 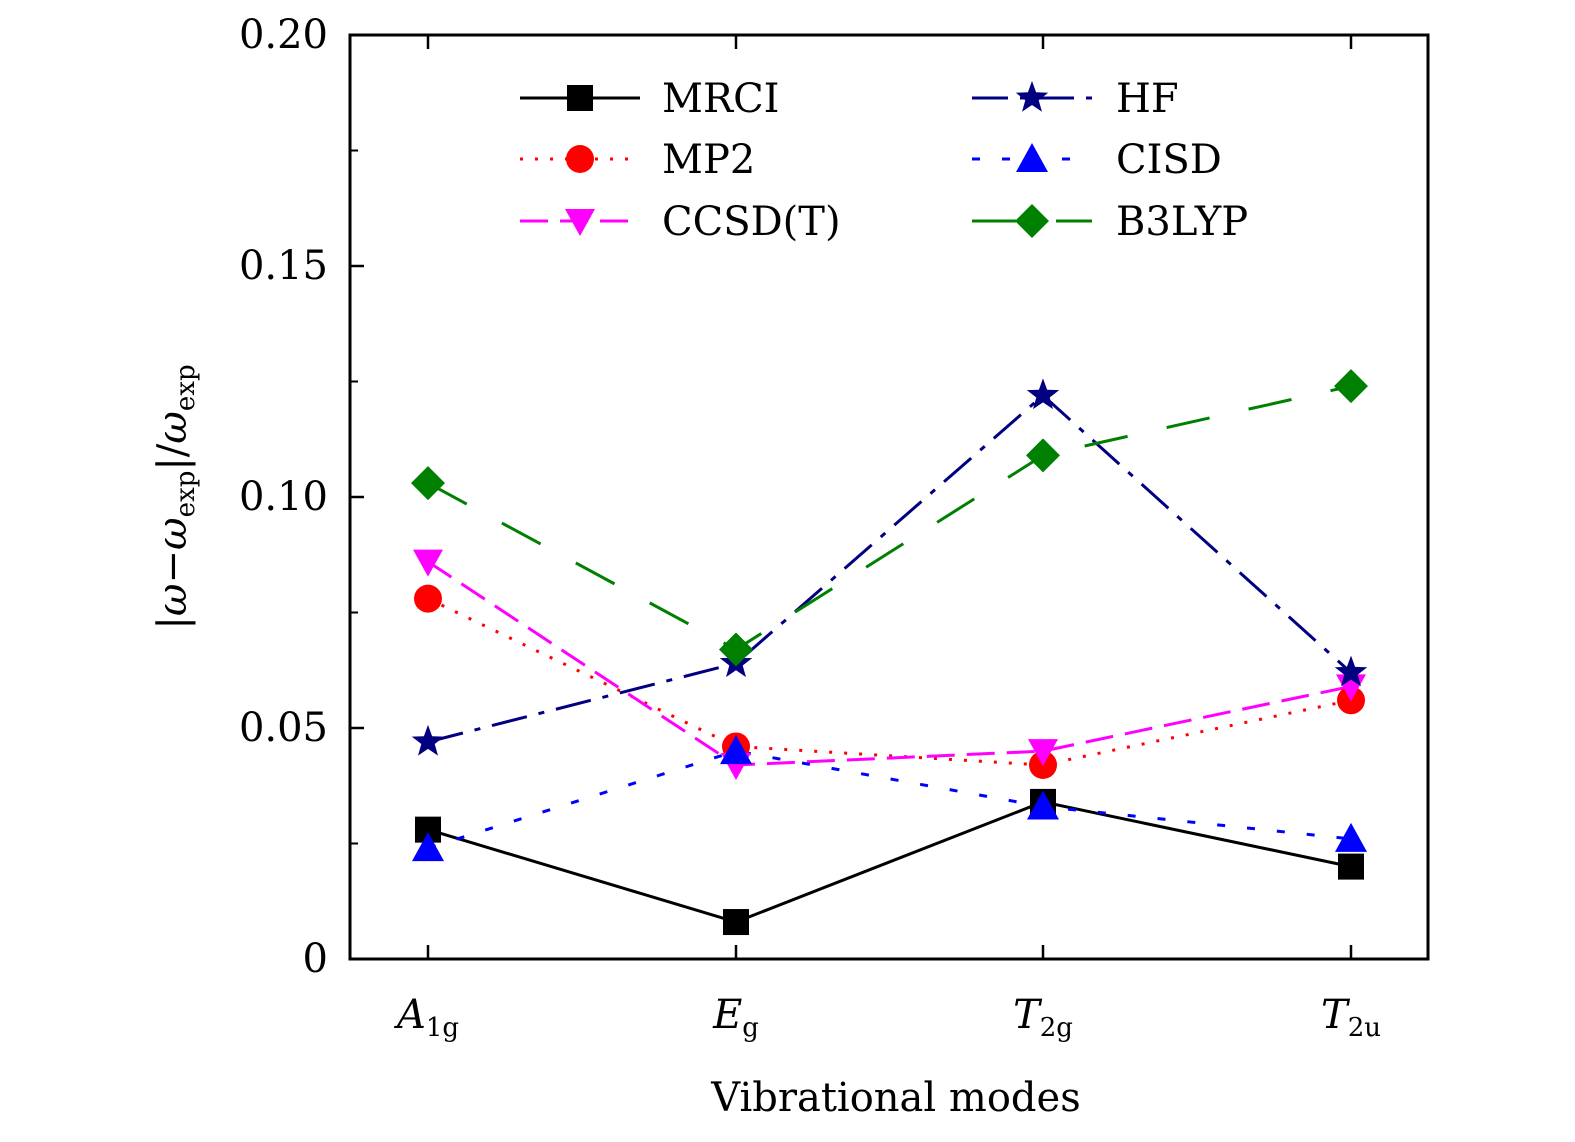 What do you see at coordinates (895, 1098) in the screenshot?
I see `x-axis-label: Vibrational modes` at bounding box center [895, 1098].